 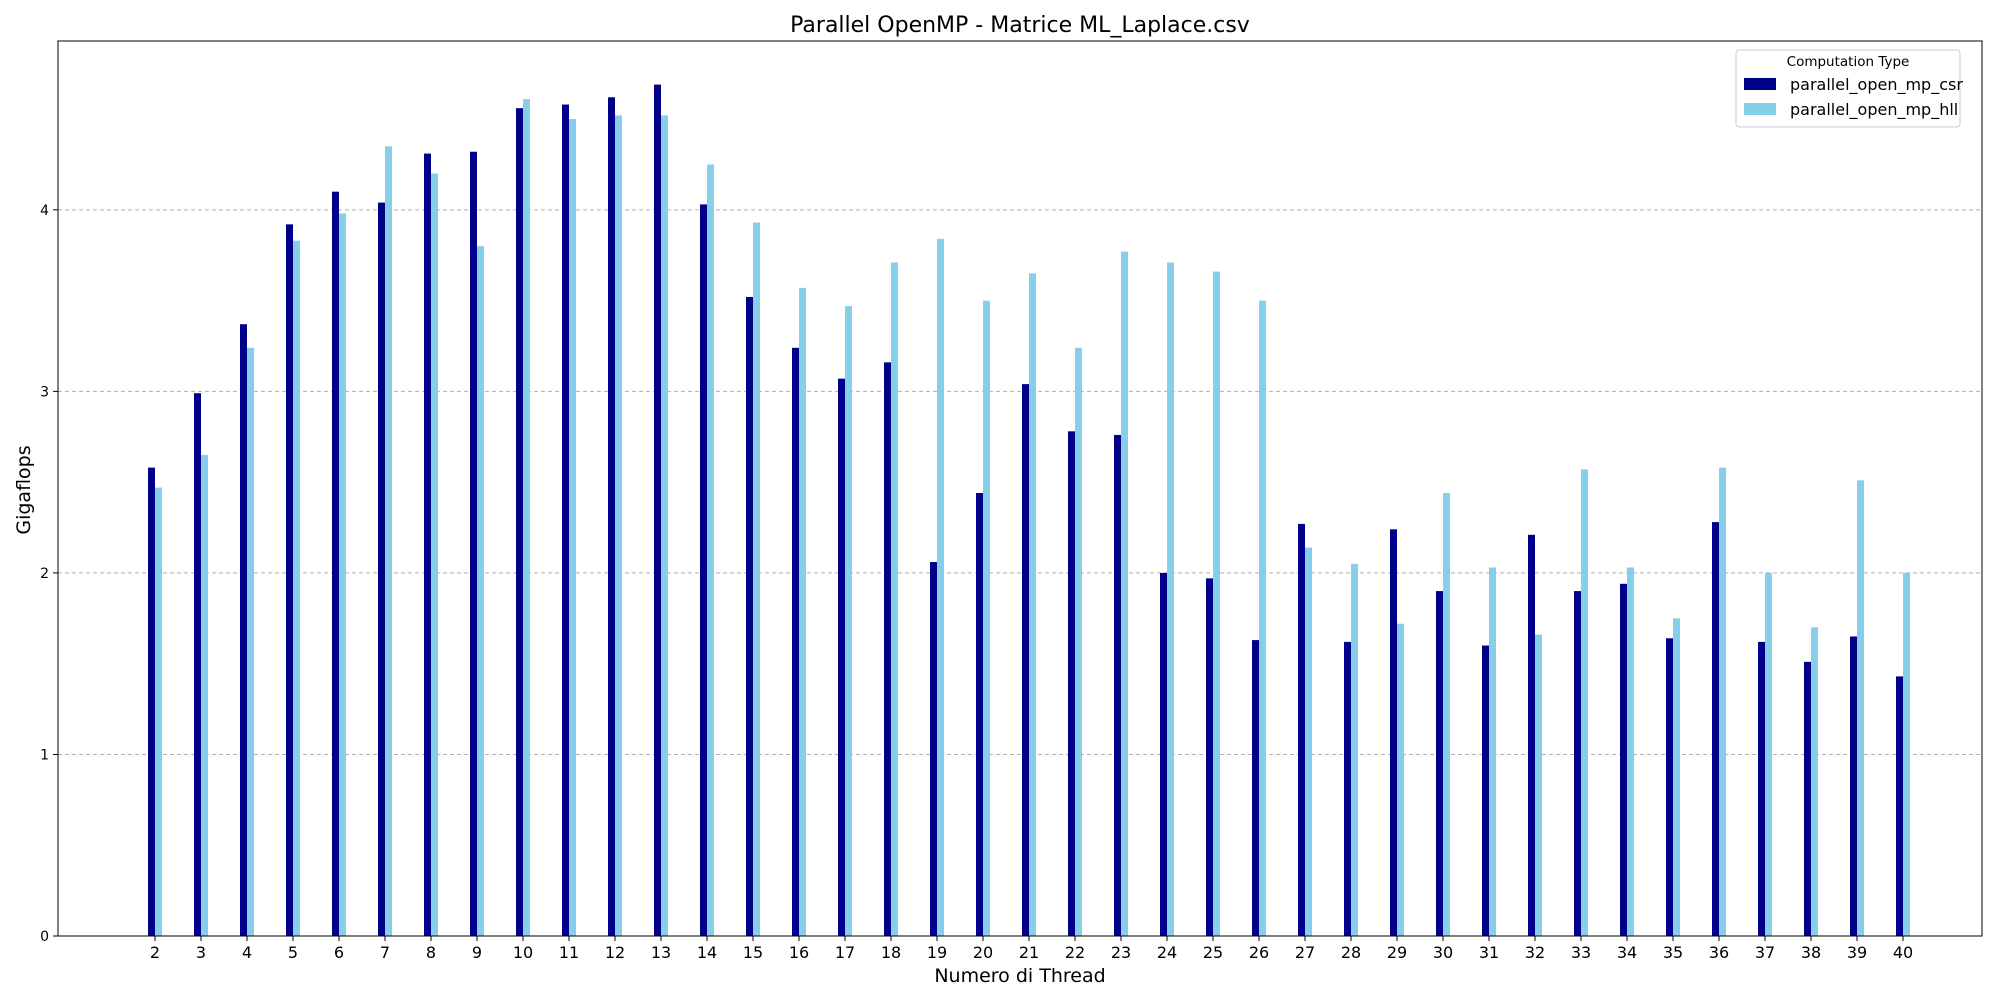 What do you see at coordinates (155, 952) in the screenshot?
I see `x-tick-label: 2` at bounding box center [155, 952].